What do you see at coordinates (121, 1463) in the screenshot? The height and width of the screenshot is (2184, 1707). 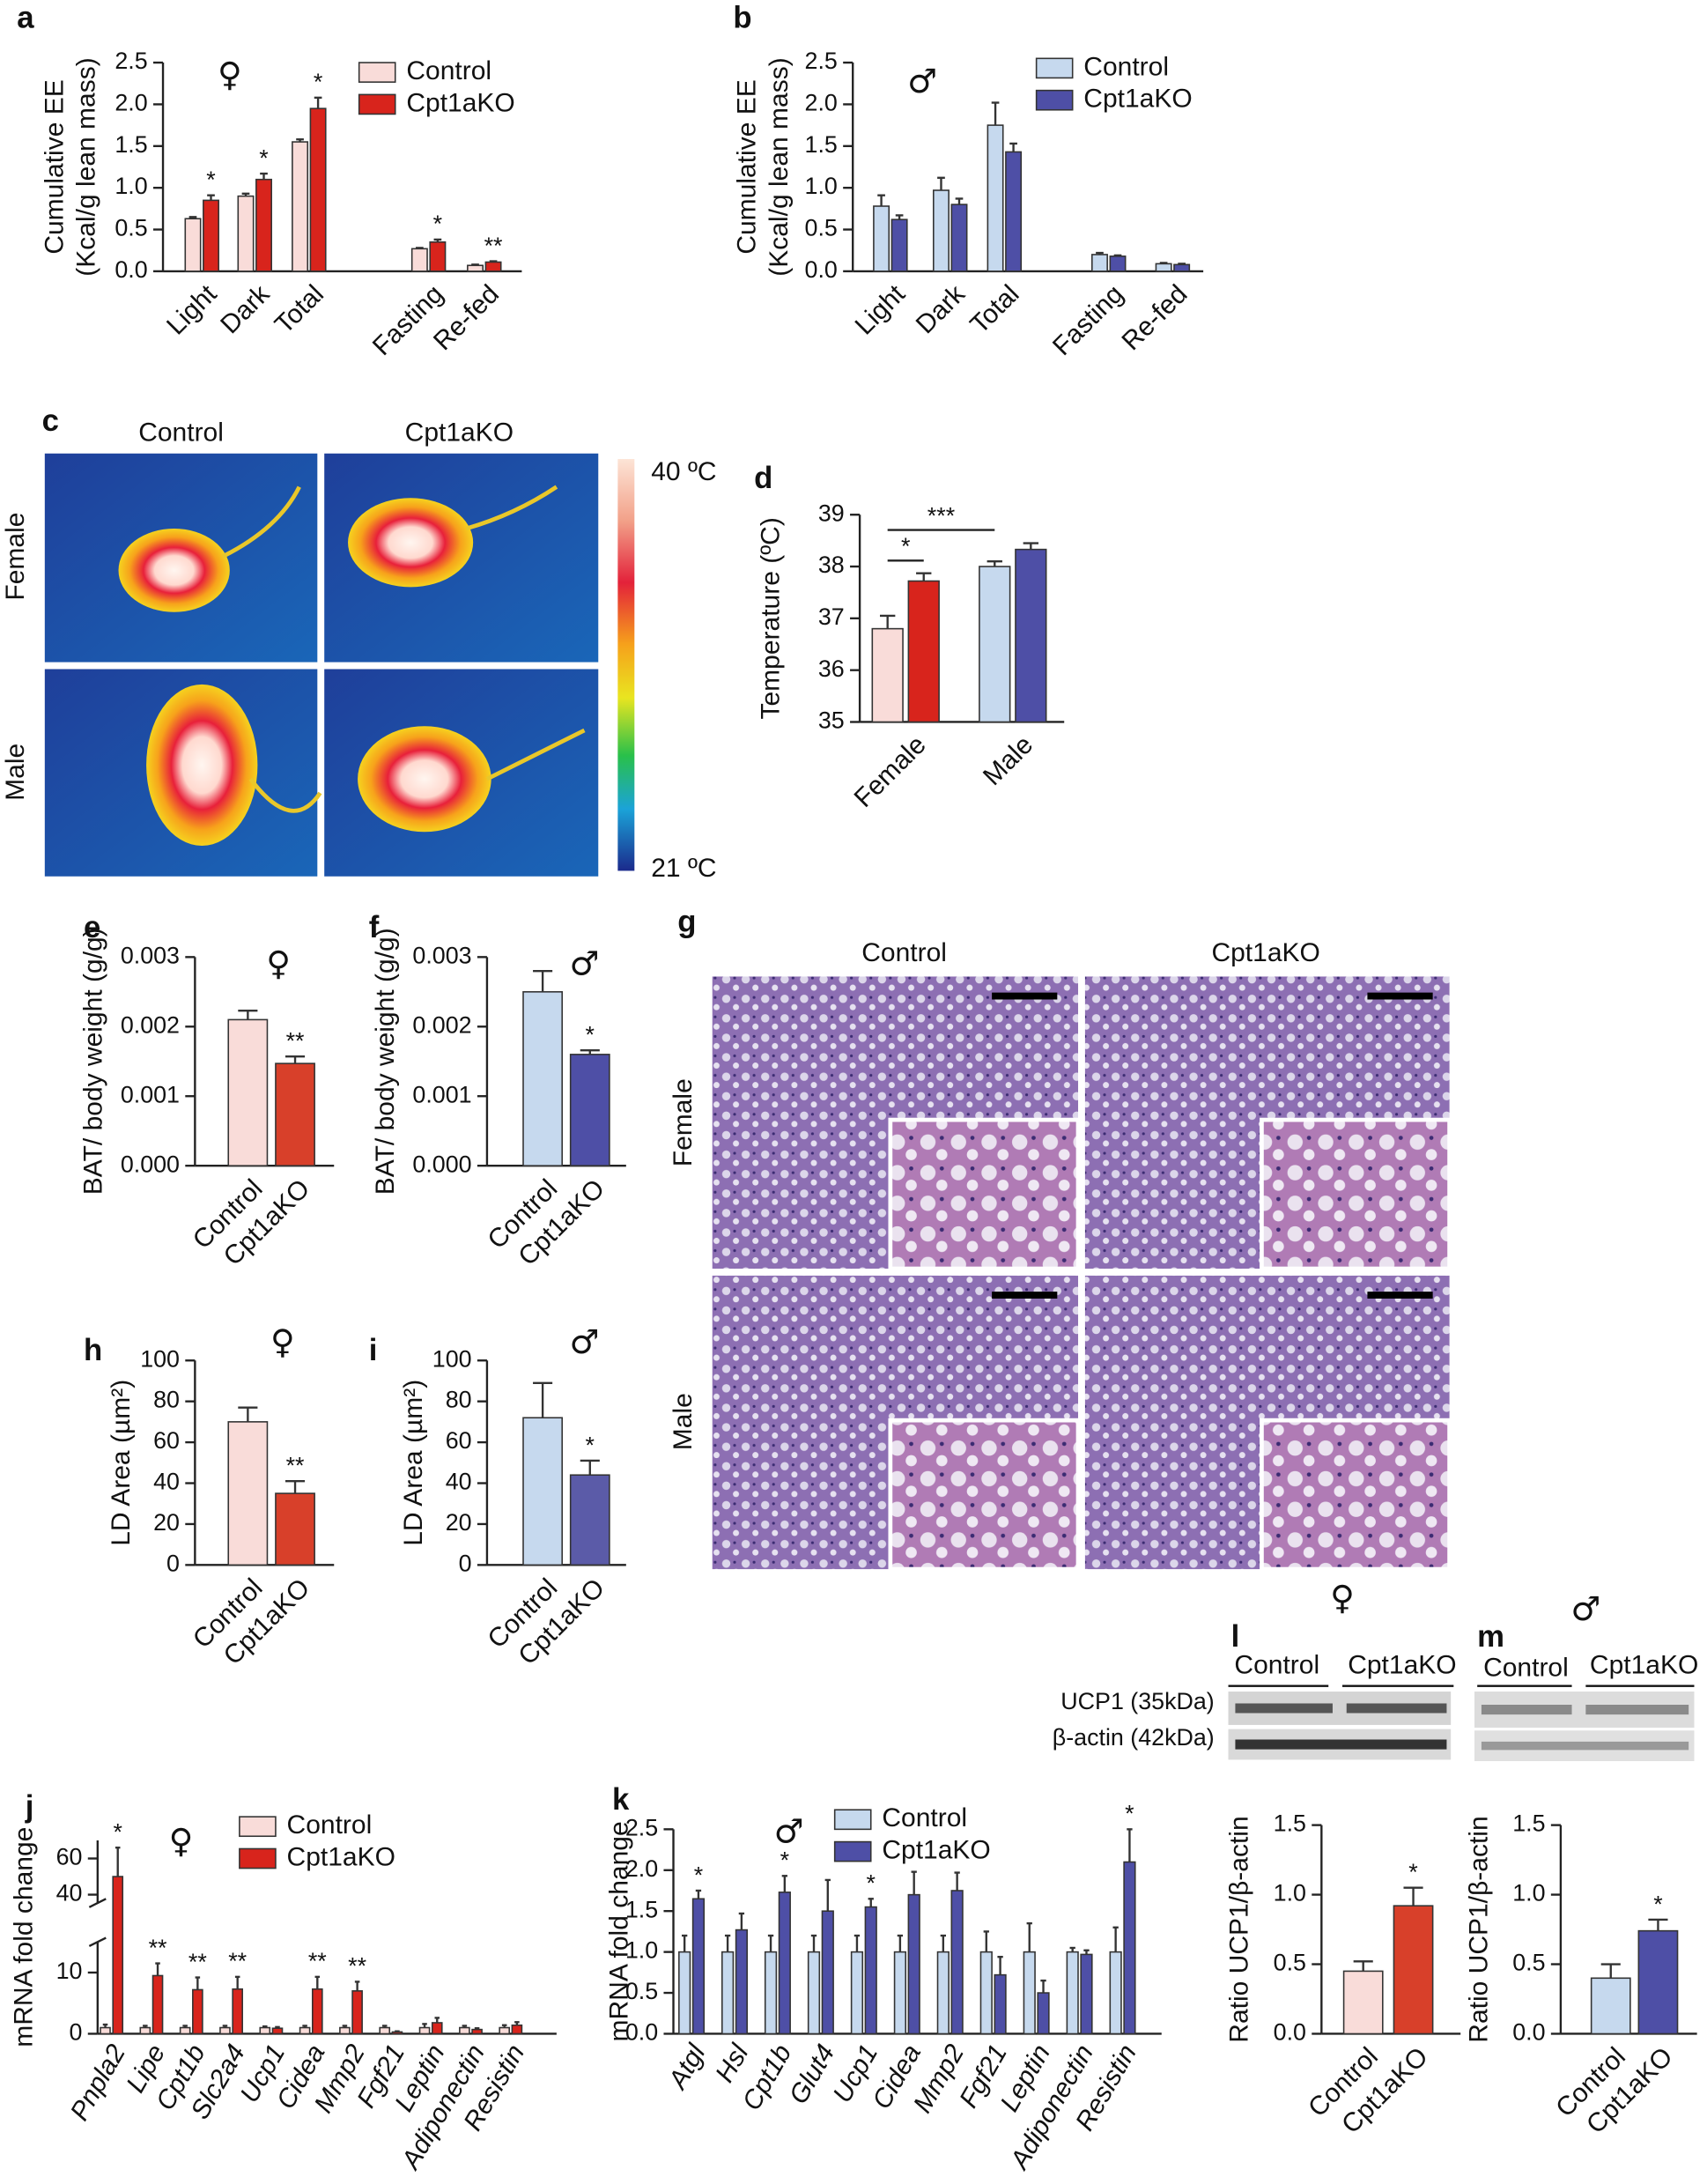 I see `y-axis-label: LD Area (µm²)` at bounding box center [121, 1463].